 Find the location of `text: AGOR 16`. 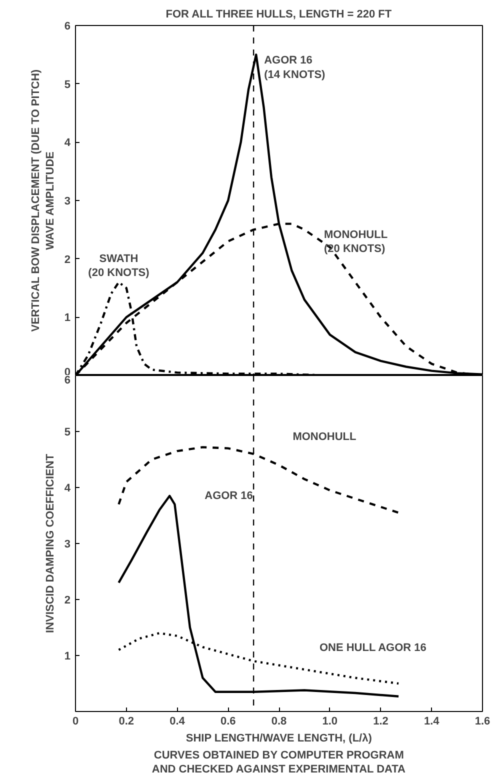

text: AGOR 16 is located at coordinates (228, 496).